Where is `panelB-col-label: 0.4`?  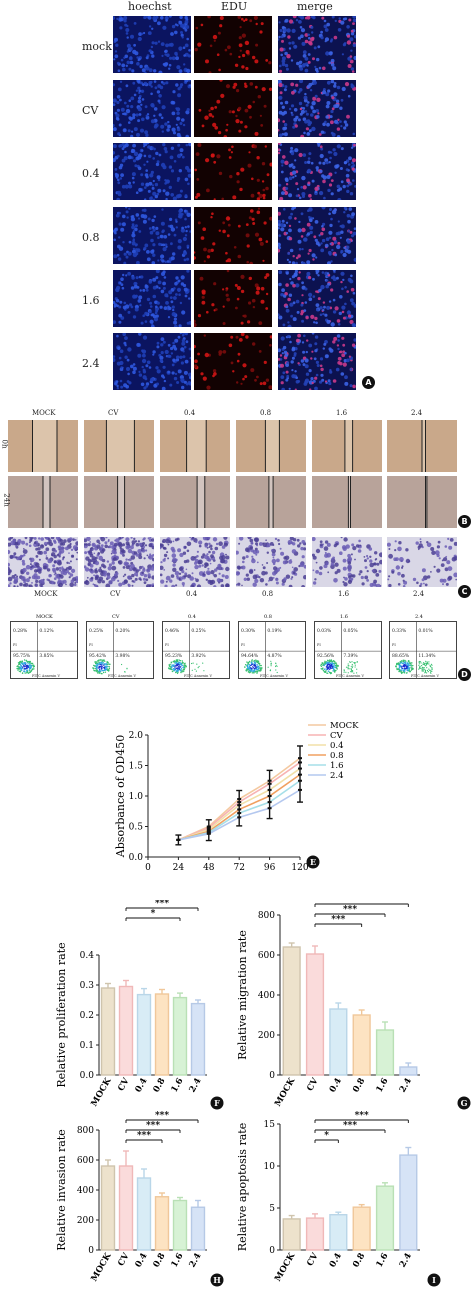 panelB-col-label: 0.4 is located at coordinates (190, 413).